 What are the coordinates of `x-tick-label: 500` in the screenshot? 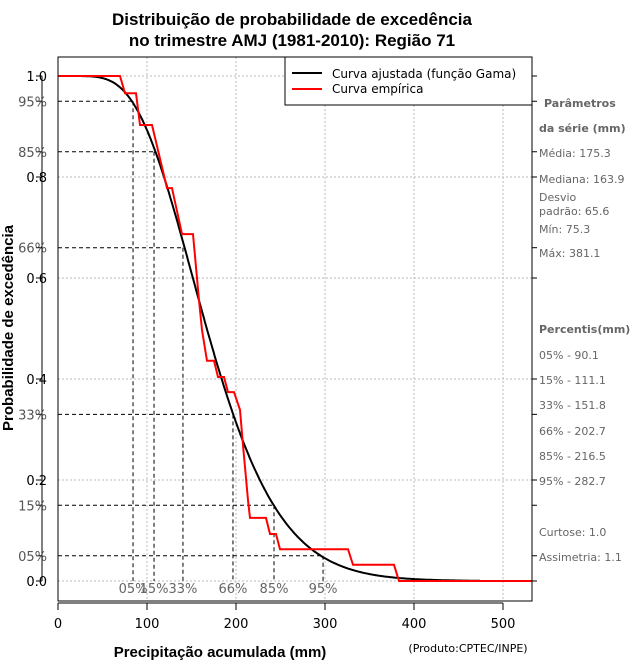 It's located at (503, 624).